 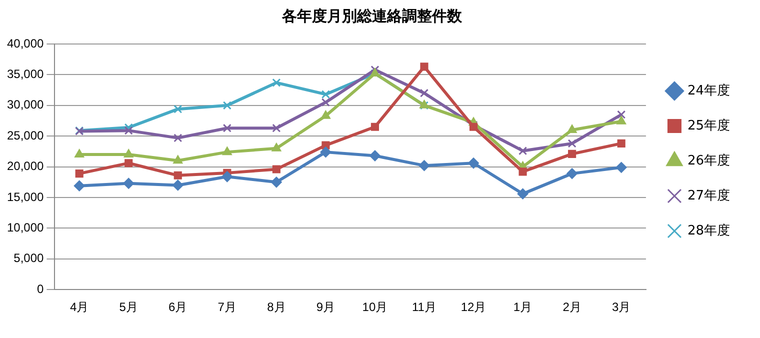 I want to click on x-tick-label: 11月, so click(x=424, y=307).